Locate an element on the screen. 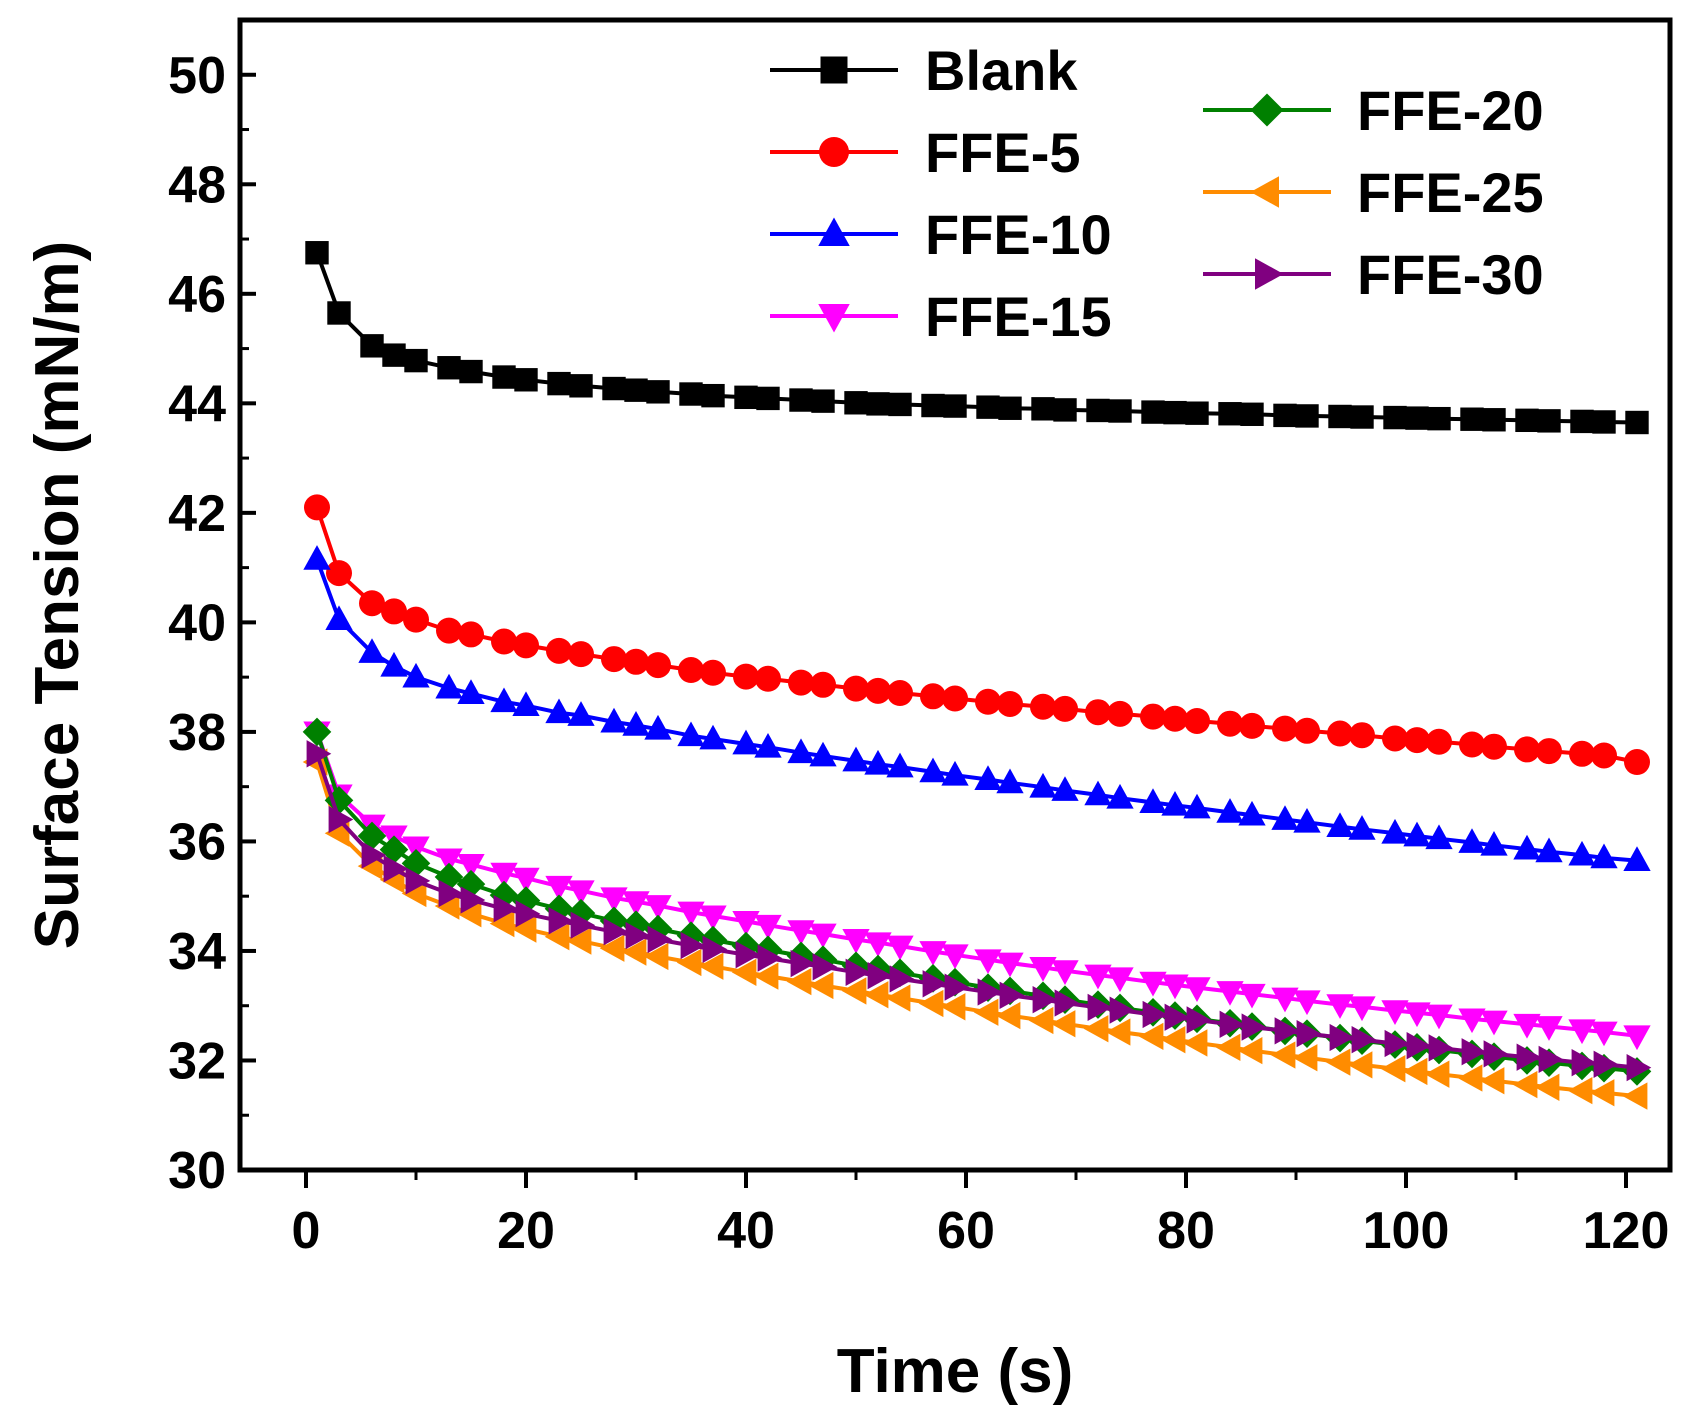 The image size is (1685, 1420). legend-marker-blank is located at coordinates (834, 70).